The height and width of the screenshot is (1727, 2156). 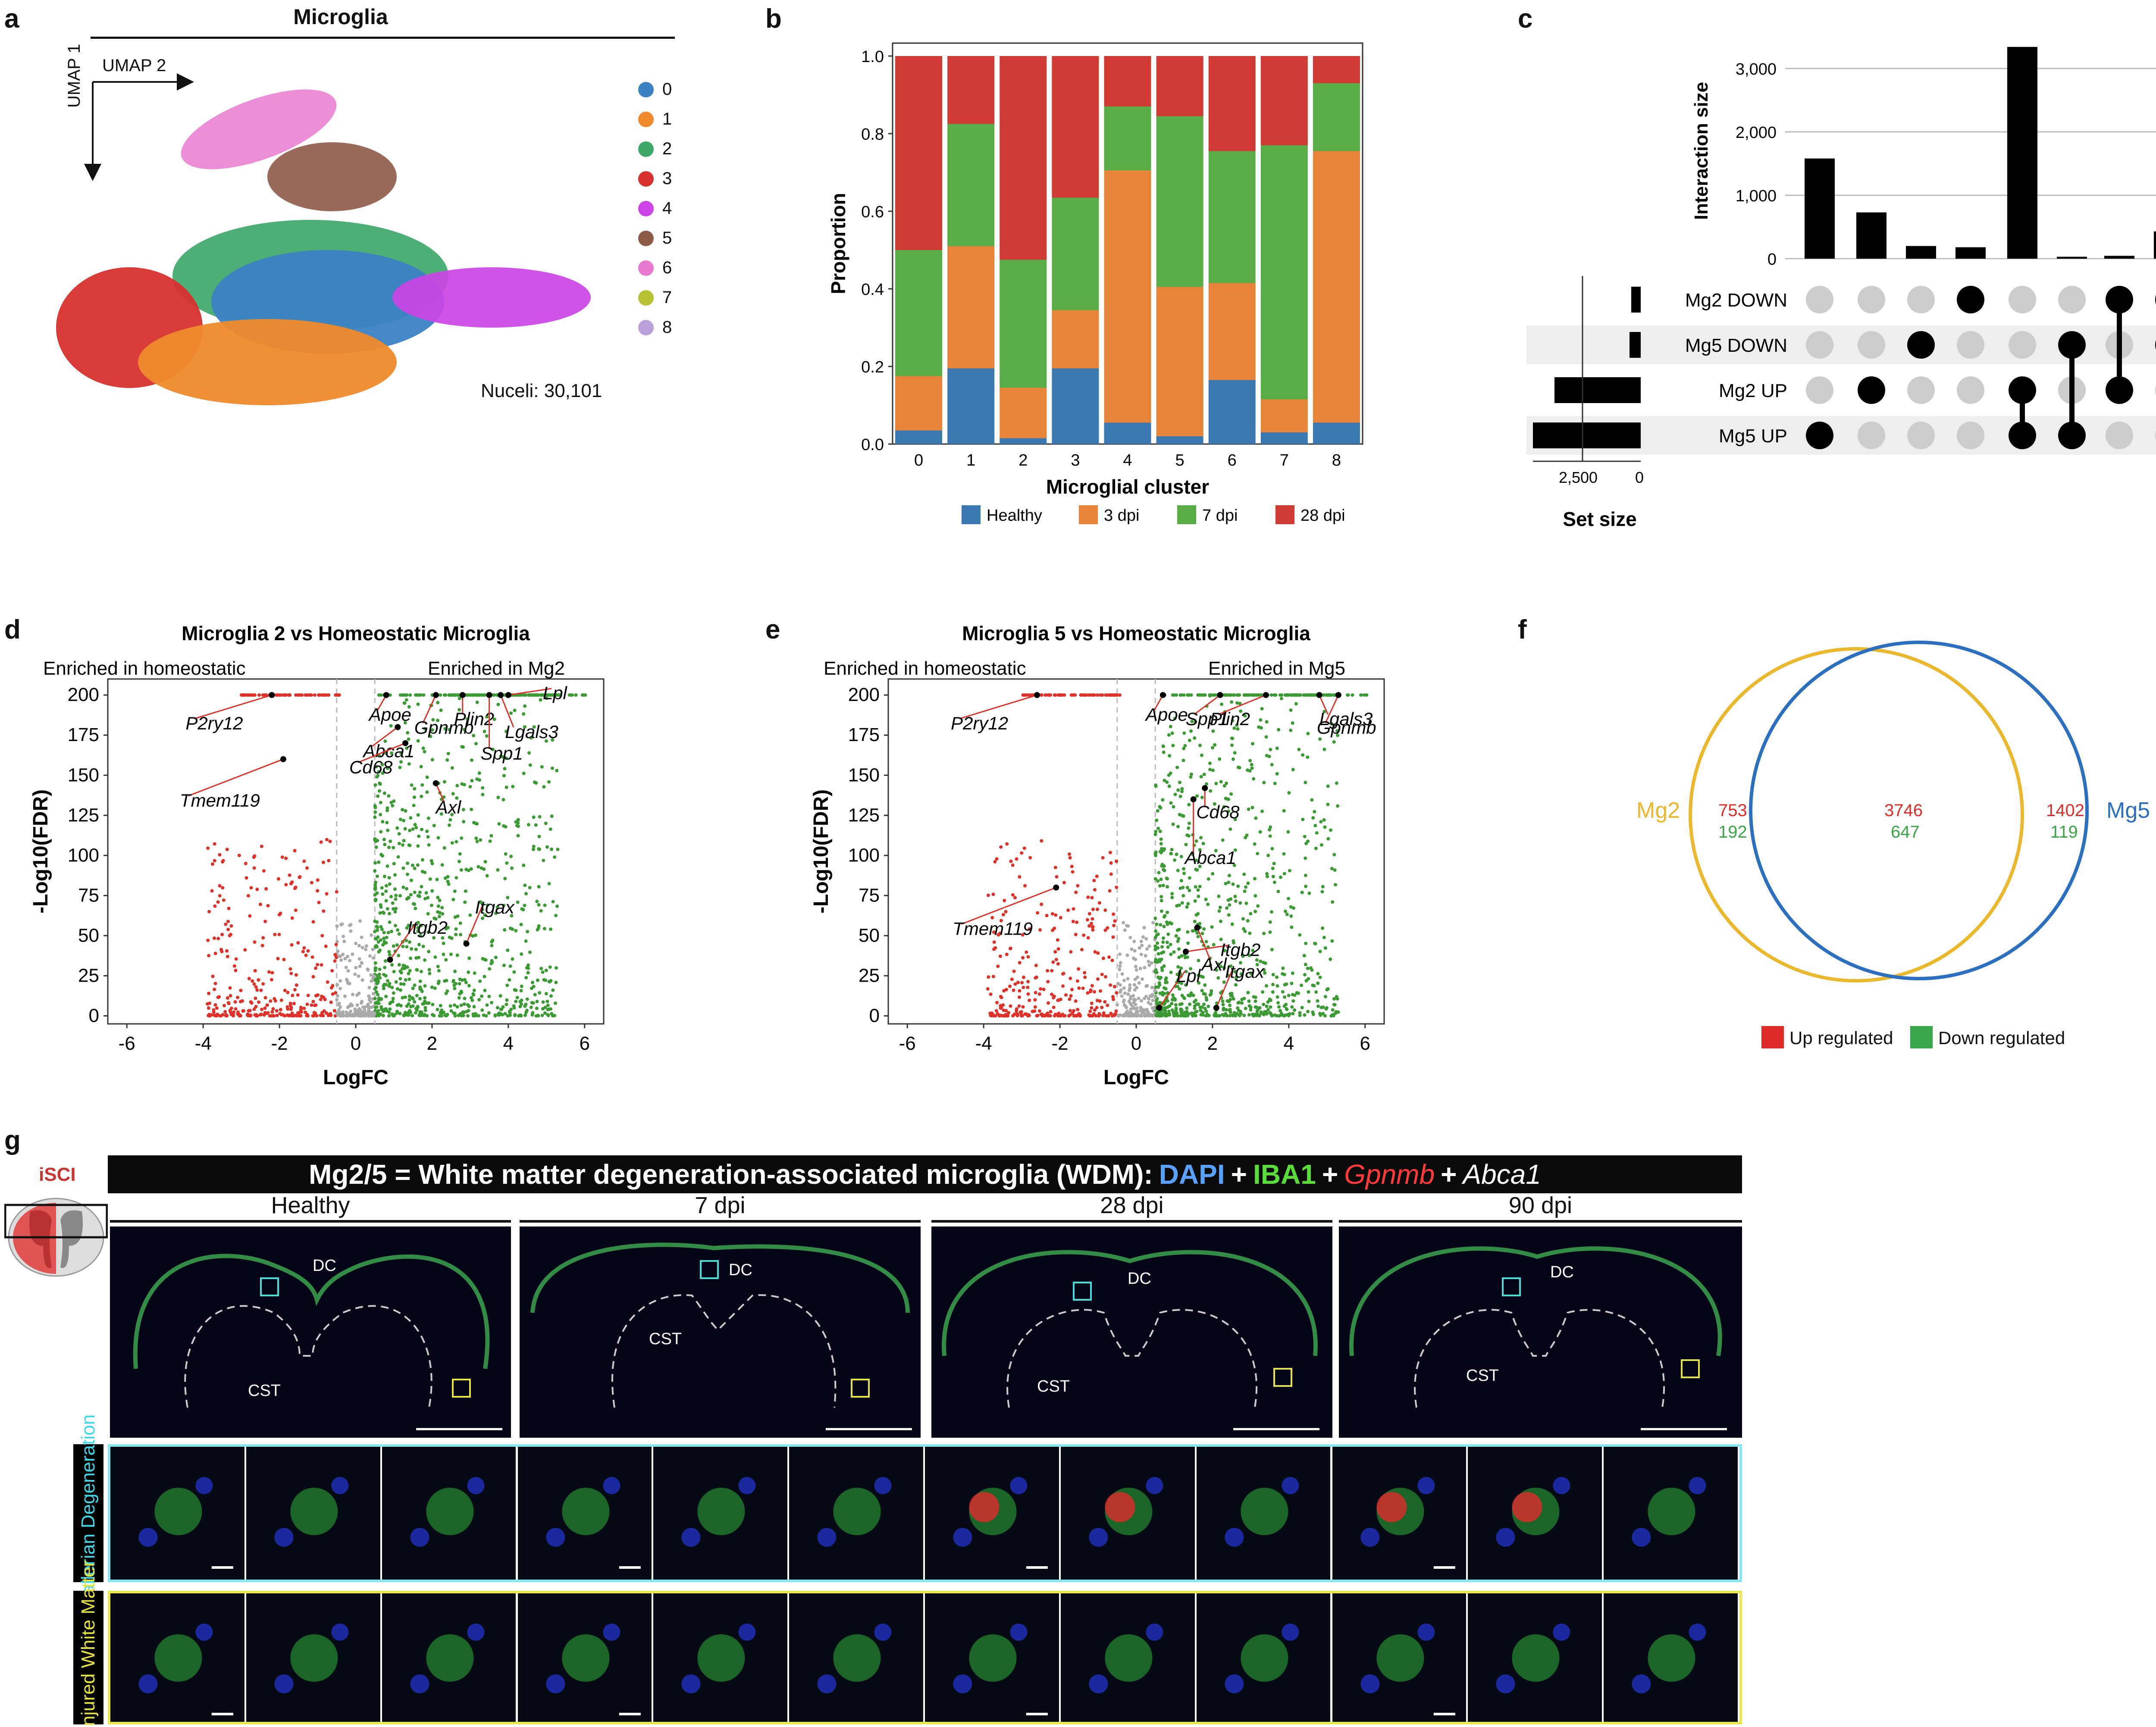 What do you see at coordinates (646, 327) in the screenshot?
I see `umap-legend-dot` at bounding box center [646, 327].